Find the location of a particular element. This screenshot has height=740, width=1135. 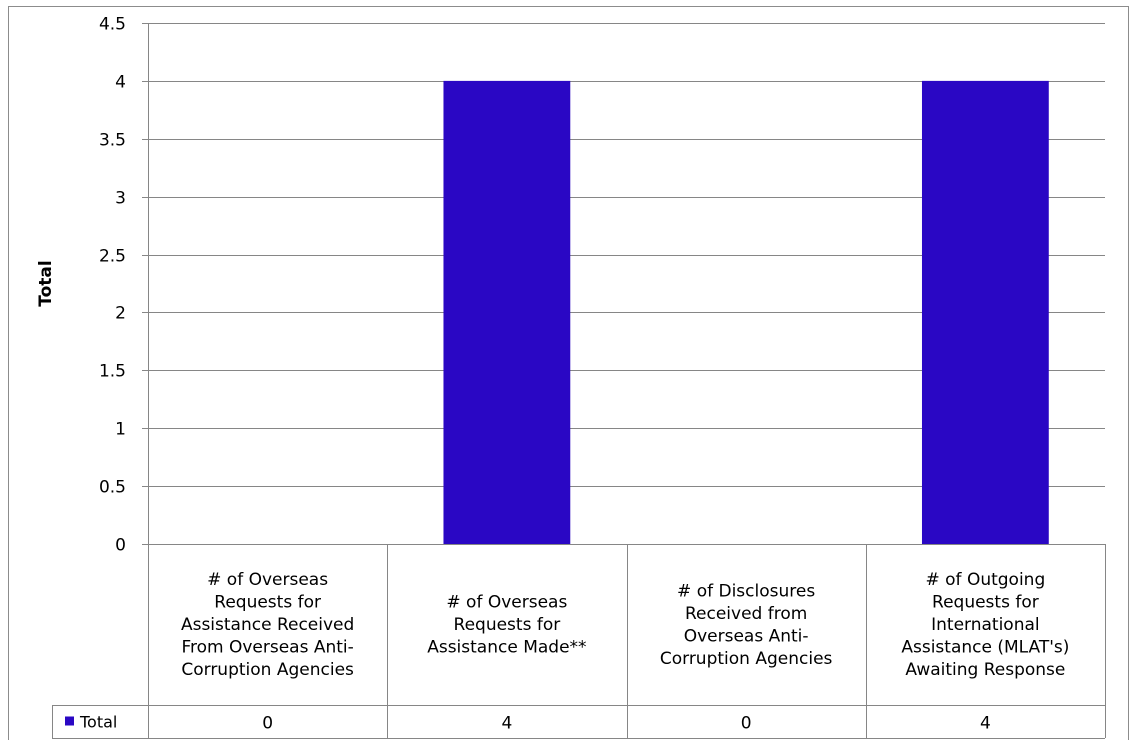

legend-swatch is located at coordinates (69, 721).